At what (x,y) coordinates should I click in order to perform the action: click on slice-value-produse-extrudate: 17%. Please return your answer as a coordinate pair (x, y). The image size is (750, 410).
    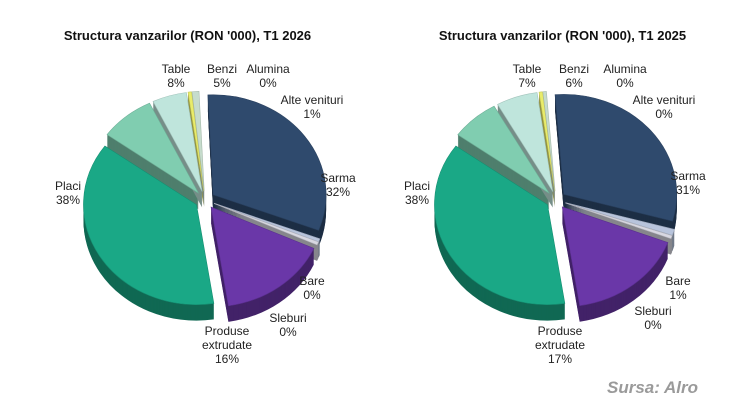
    Looking at the image, I should click on (560, 359).